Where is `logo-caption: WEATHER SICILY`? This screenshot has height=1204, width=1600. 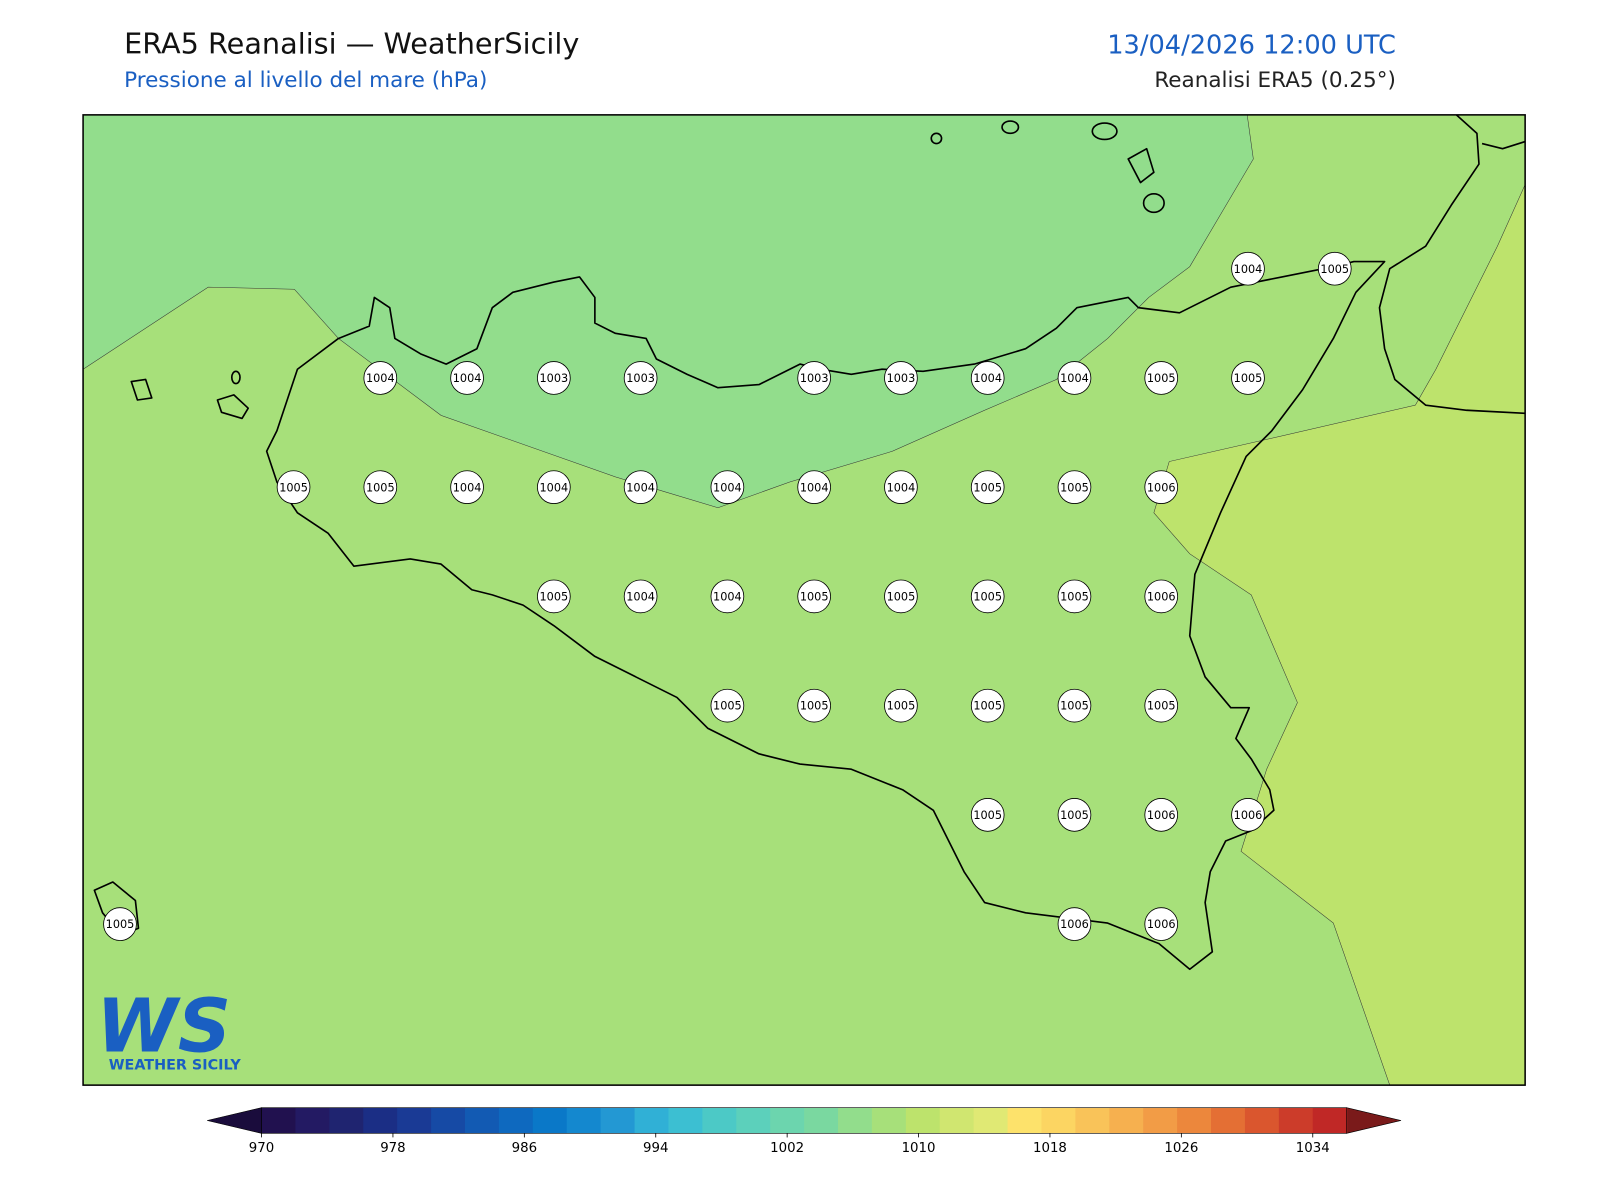
logo-caption: WEATHER SICILY is located at coordinates (175, 1066).